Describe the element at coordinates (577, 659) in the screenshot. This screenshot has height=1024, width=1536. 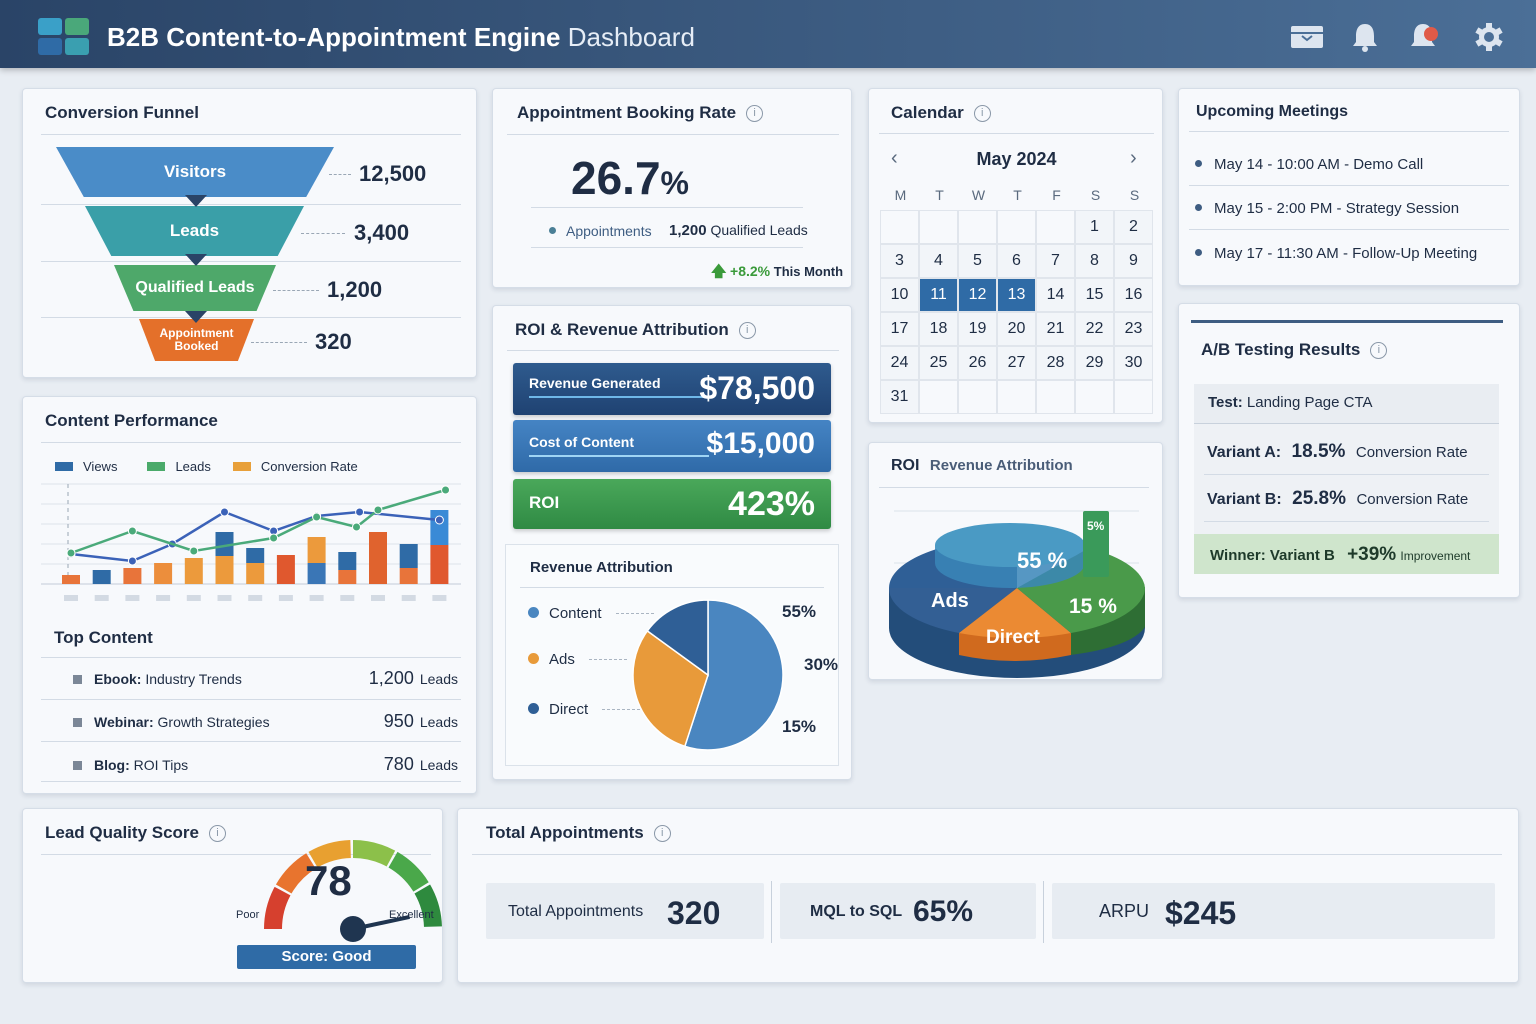
I see `legend-ads: Ads` at that location.